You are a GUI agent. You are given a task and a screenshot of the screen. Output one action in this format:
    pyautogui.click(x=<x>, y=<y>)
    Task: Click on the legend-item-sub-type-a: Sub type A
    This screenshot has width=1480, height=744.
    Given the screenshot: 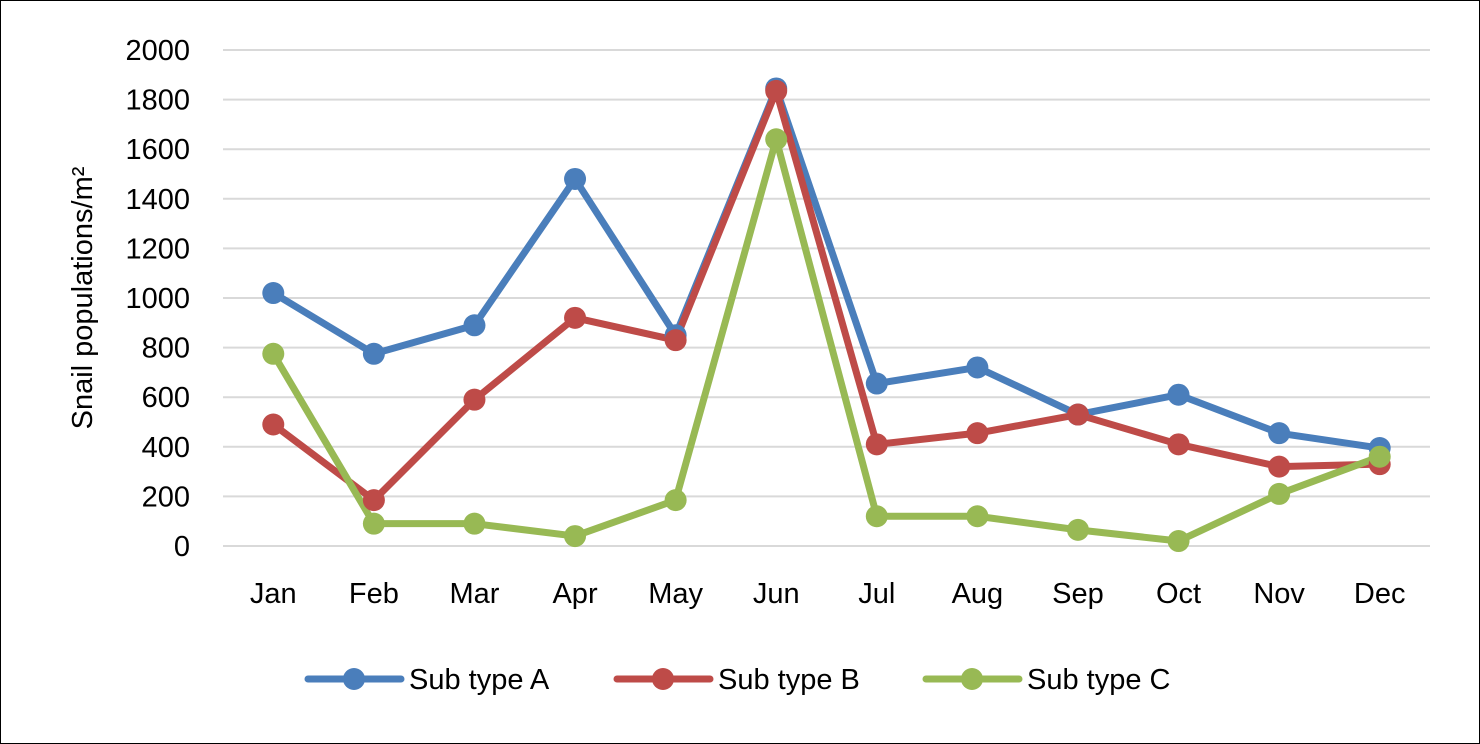 What is the action you would take?
    pyautogui.click(x=427, y=680)
    